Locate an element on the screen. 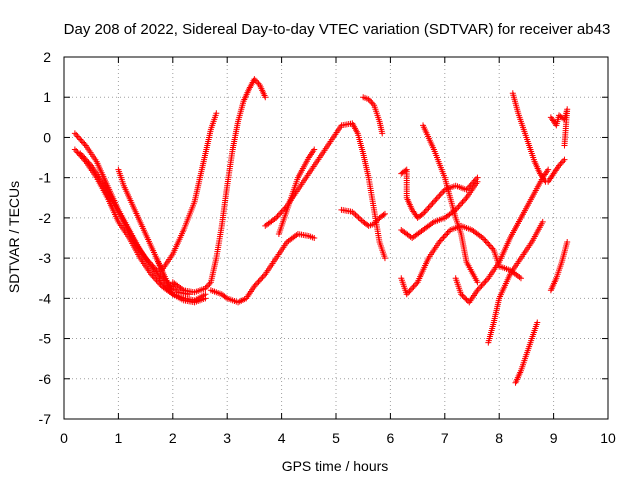 The image size is (640, 480). x-tick-label: 10 is located at coordinates (608, 438).